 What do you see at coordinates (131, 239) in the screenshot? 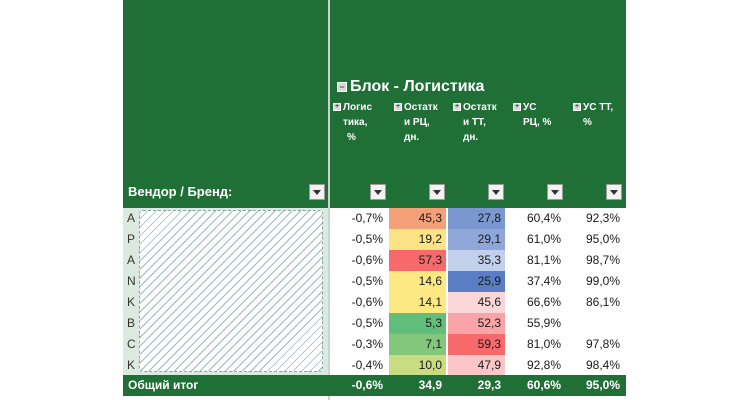
I see `vendor-initial: P` at bounding box center [131, 239].